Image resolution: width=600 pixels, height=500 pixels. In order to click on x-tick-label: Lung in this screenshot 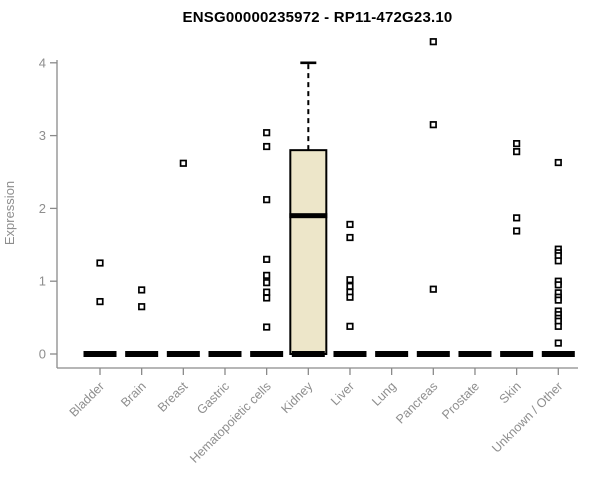, I will do `click(384, 394)`.